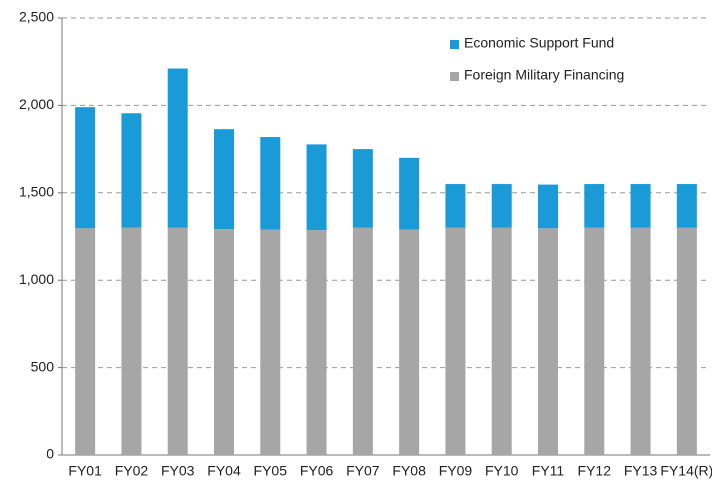 The height and width of the screenshot is (484, 712). Describe the element at coordinates (36, 279) in the screenshot. I see `y-tick-label: 1,000` at that location.